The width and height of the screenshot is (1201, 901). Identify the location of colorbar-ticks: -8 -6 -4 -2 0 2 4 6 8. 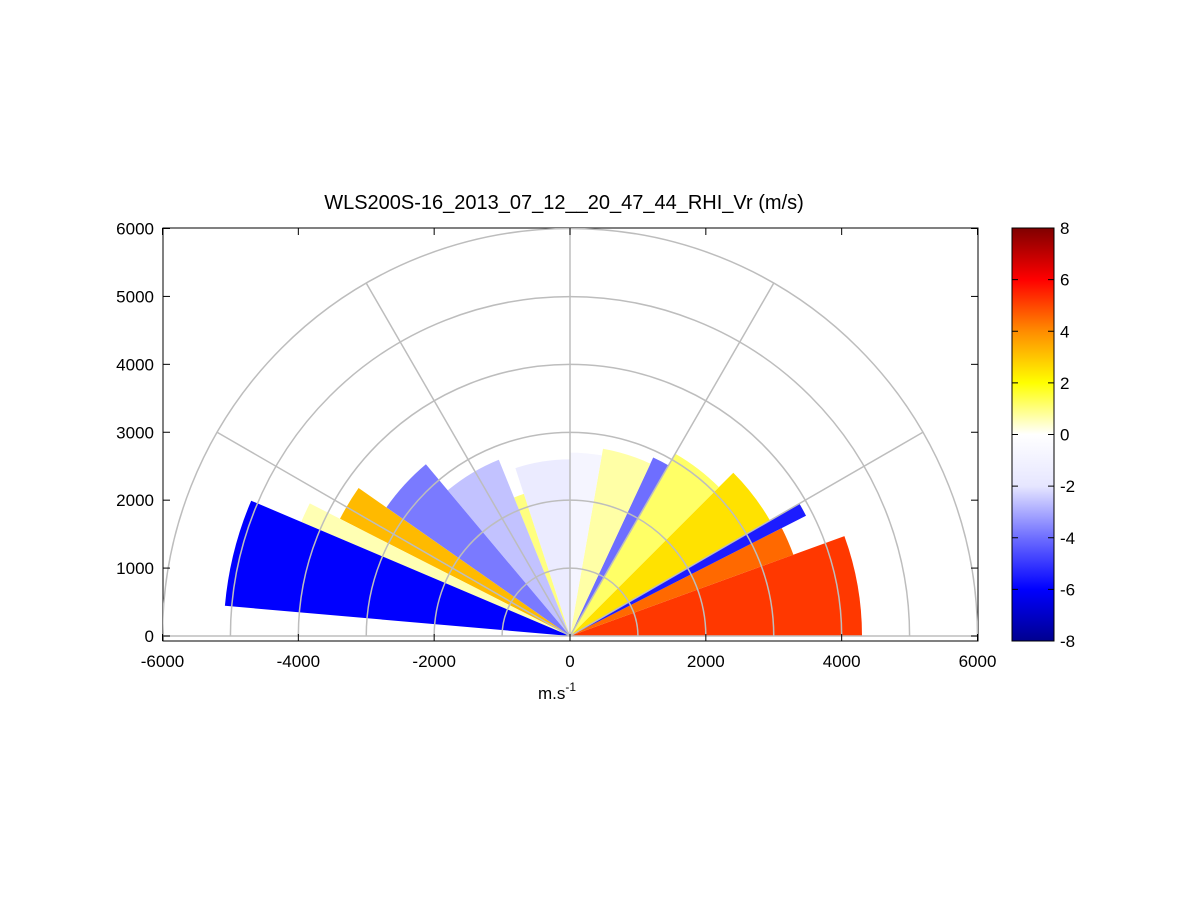
(1043, 435).